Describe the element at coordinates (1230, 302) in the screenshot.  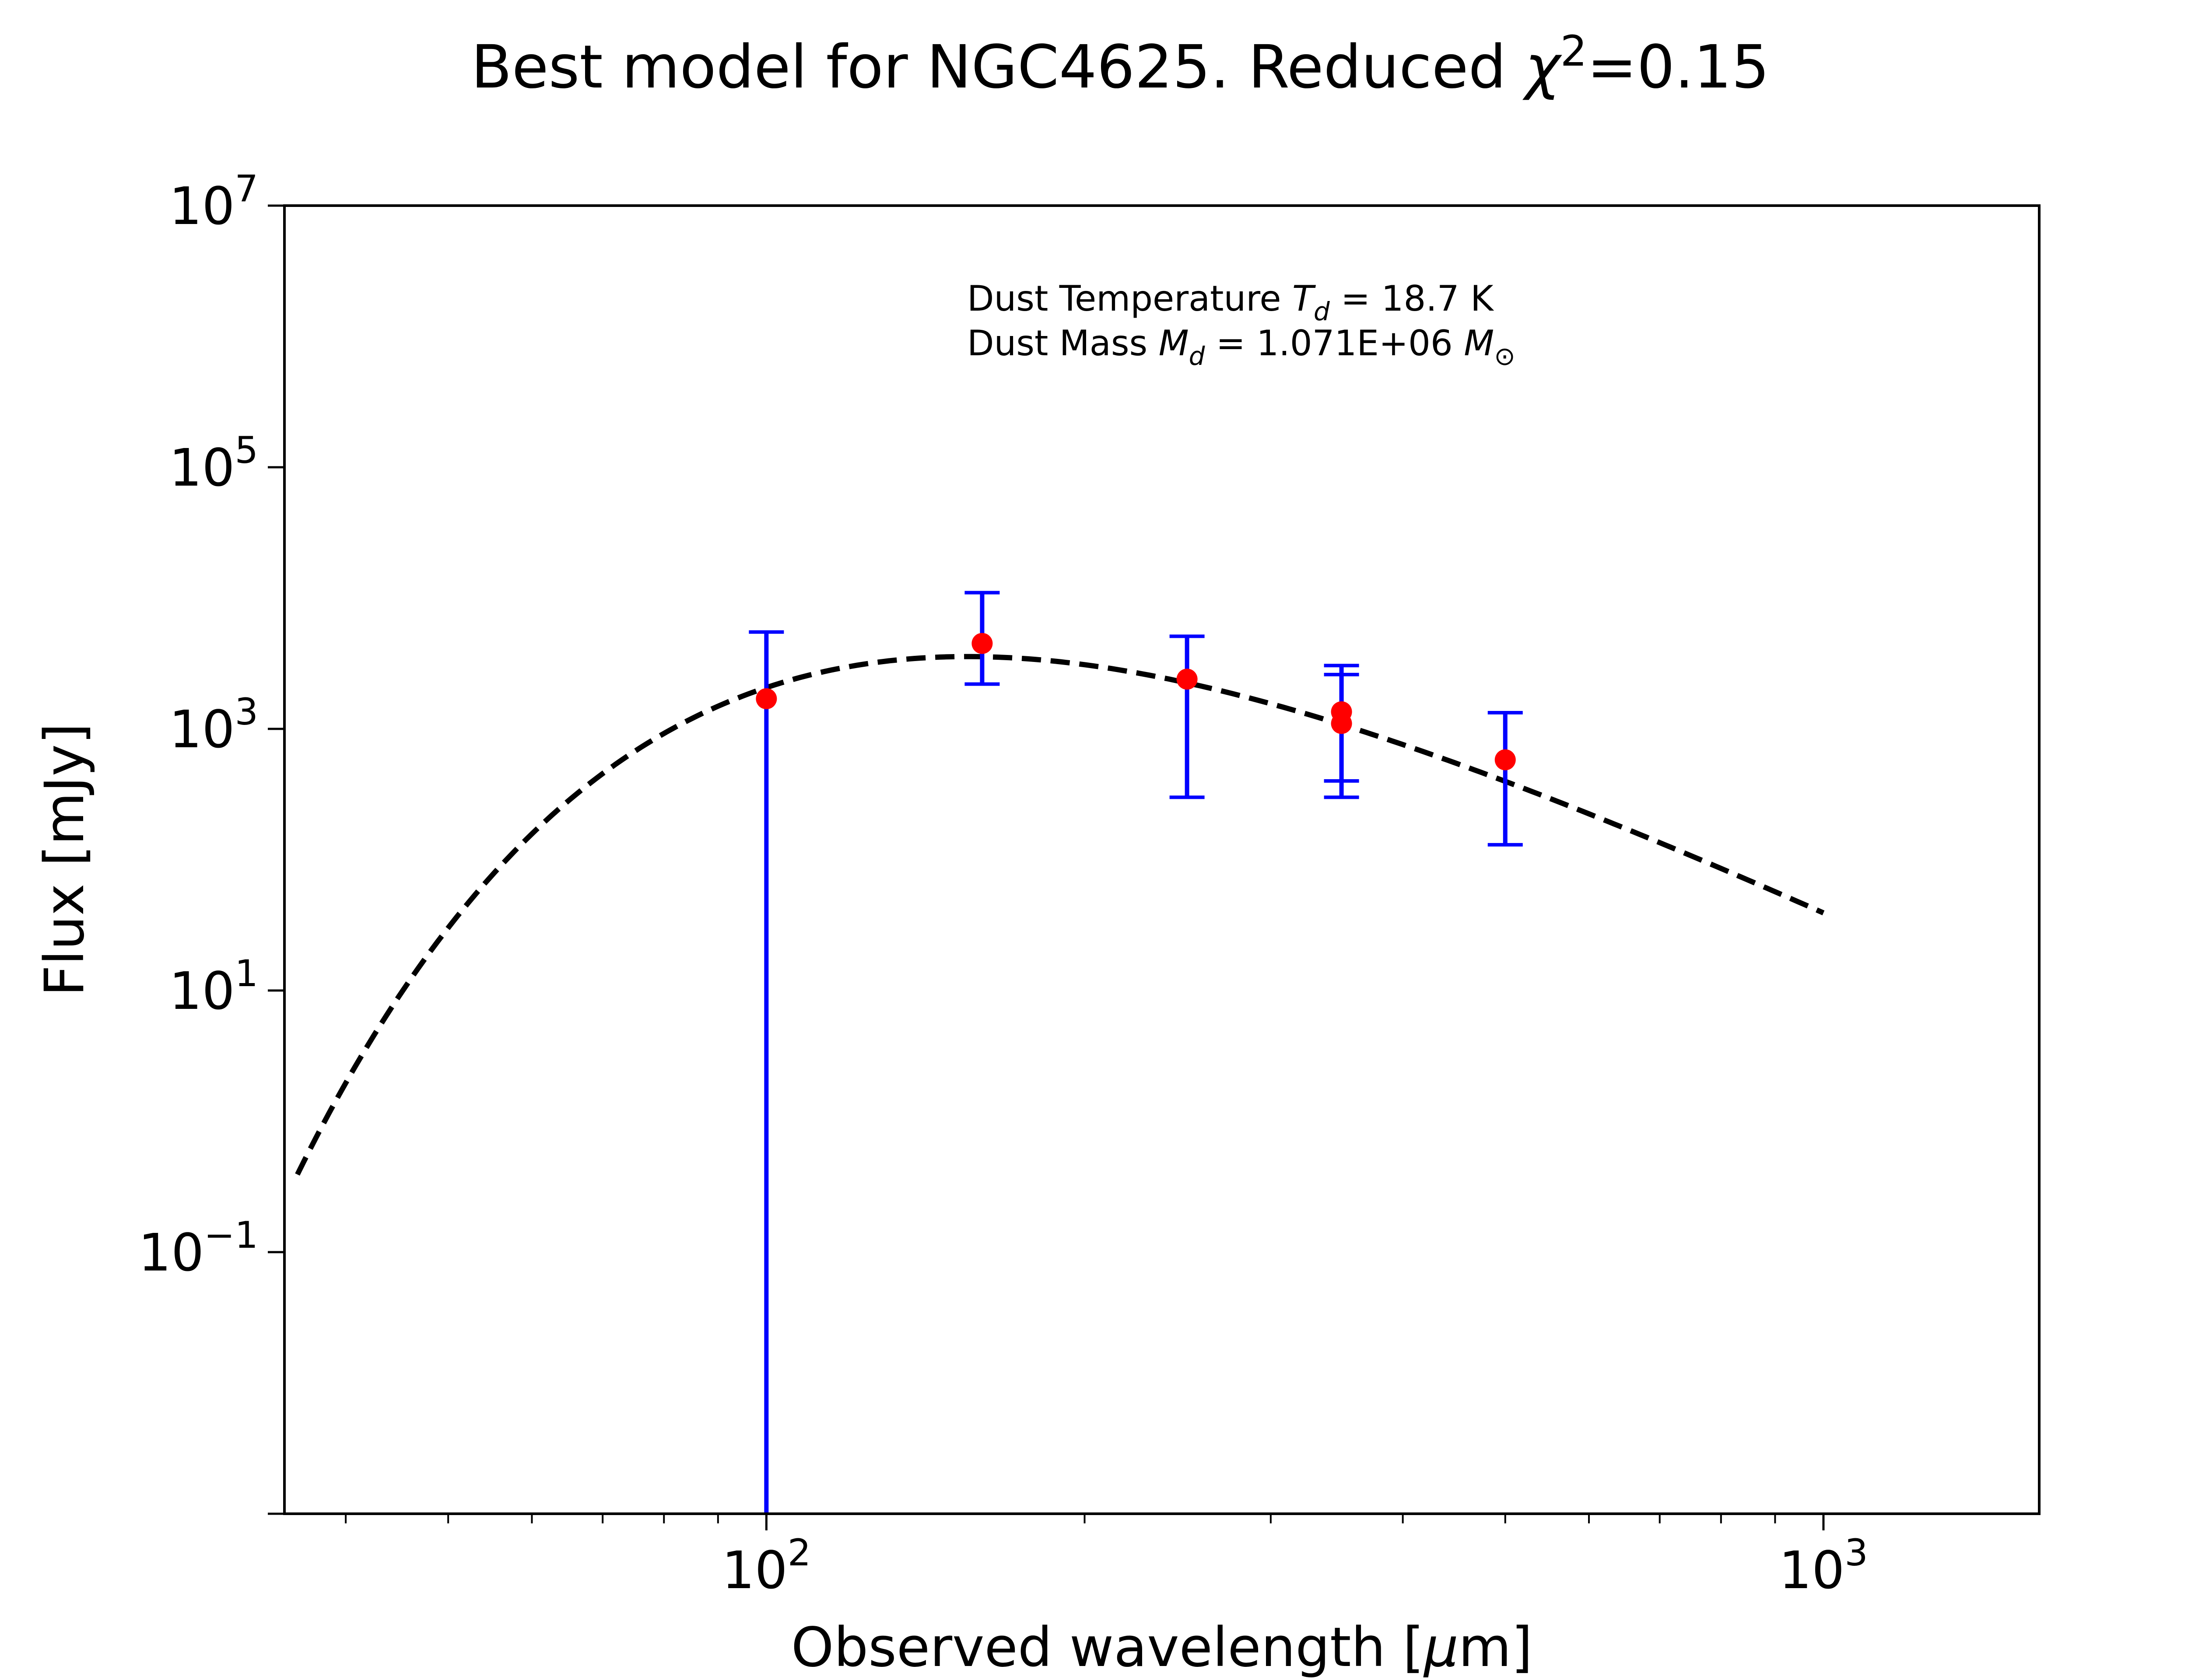
I see `annotation-temperature: Dust Temperature Td = 18.7 K` at that location.